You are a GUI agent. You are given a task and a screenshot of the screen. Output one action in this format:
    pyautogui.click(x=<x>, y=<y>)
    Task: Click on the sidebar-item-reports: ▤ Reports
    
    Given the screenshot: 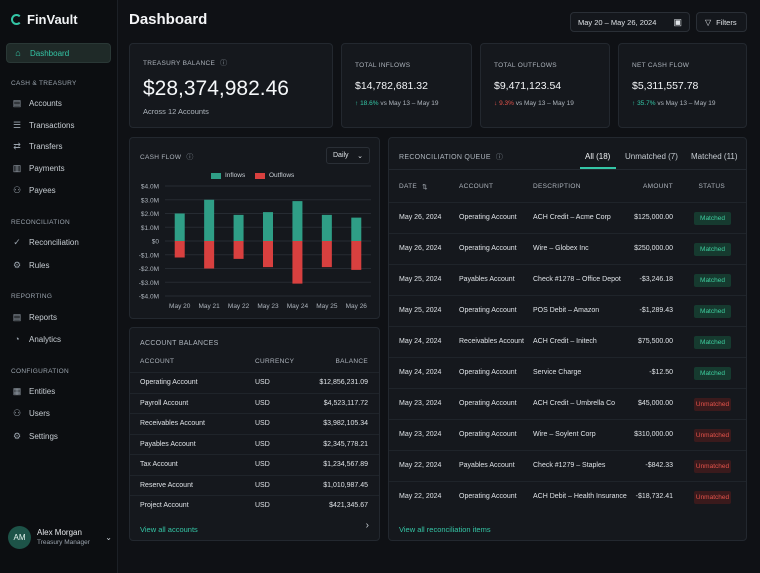 What is the action you would take?
    pyautogui.click(x=58, y=317)
    